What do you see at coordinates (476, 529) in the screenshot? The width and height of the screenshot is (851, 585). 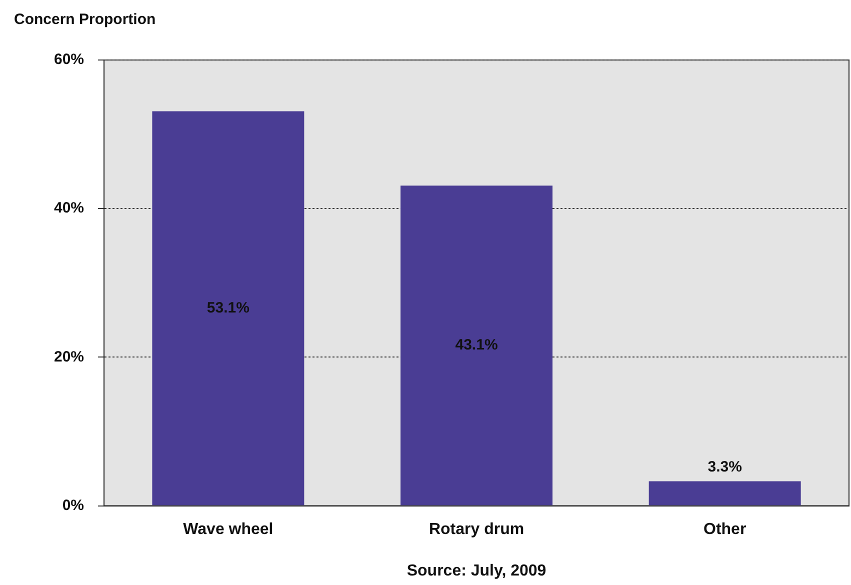 I see `x-tick-label: Rotary drum` at bounding box center [476, 529].